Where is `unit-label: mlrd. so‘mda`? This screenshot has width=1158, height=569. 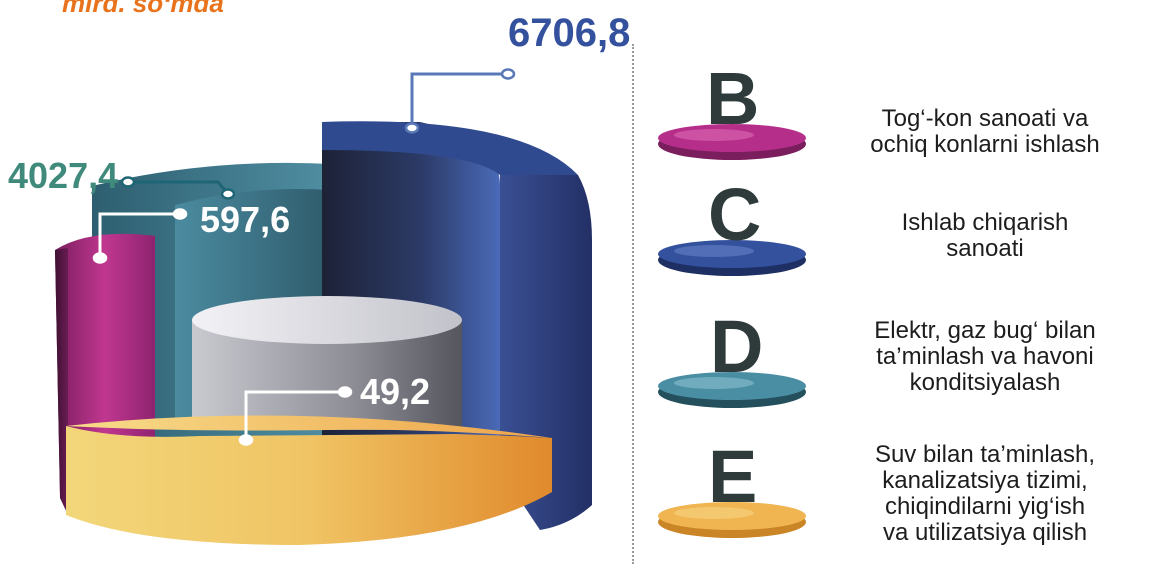
unit-label: mlrd. so‘mda is located at coordinates (143, 9).